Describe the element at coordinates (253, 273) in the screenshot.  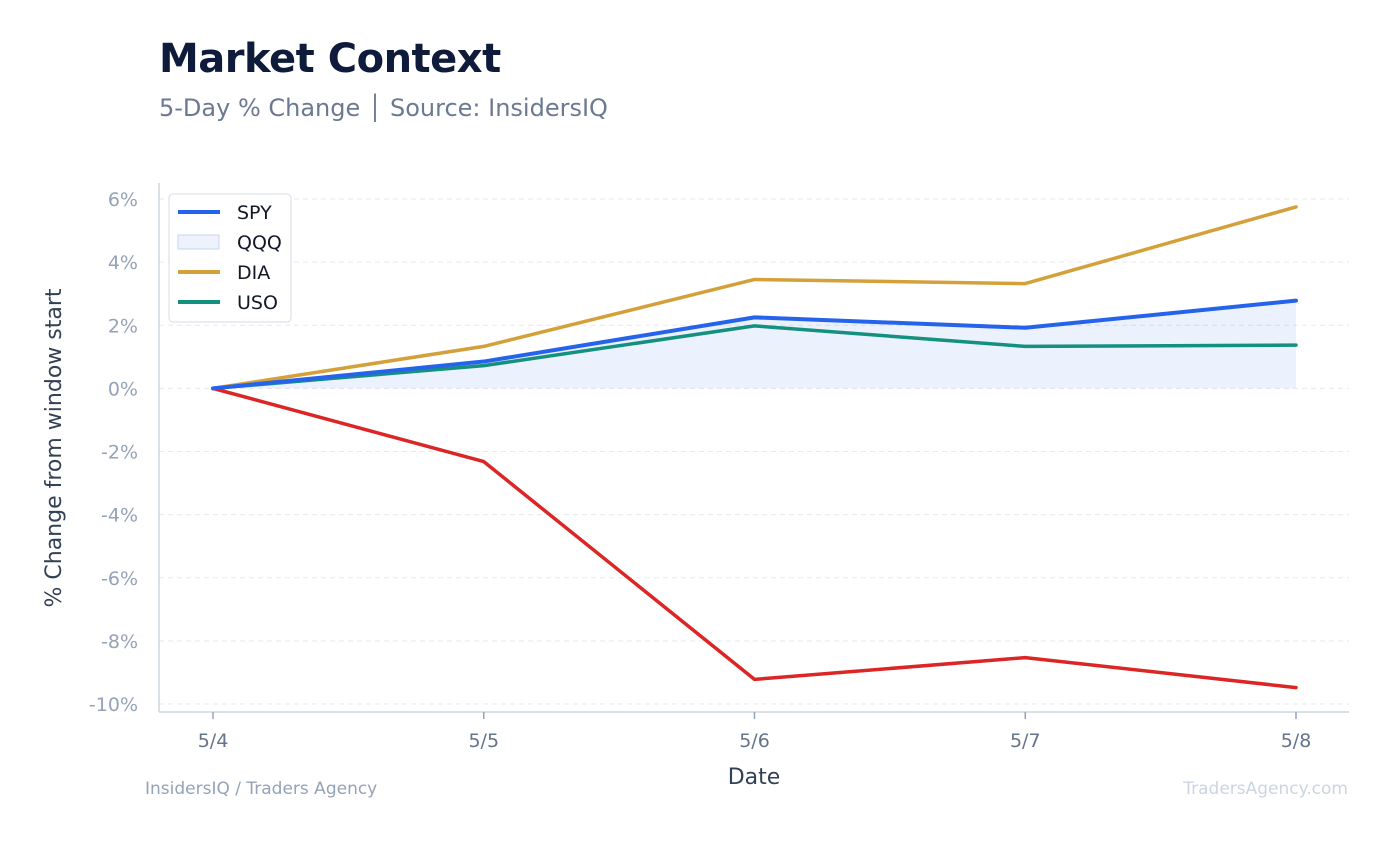
I see `legend-label-dia: DIA` at that location.